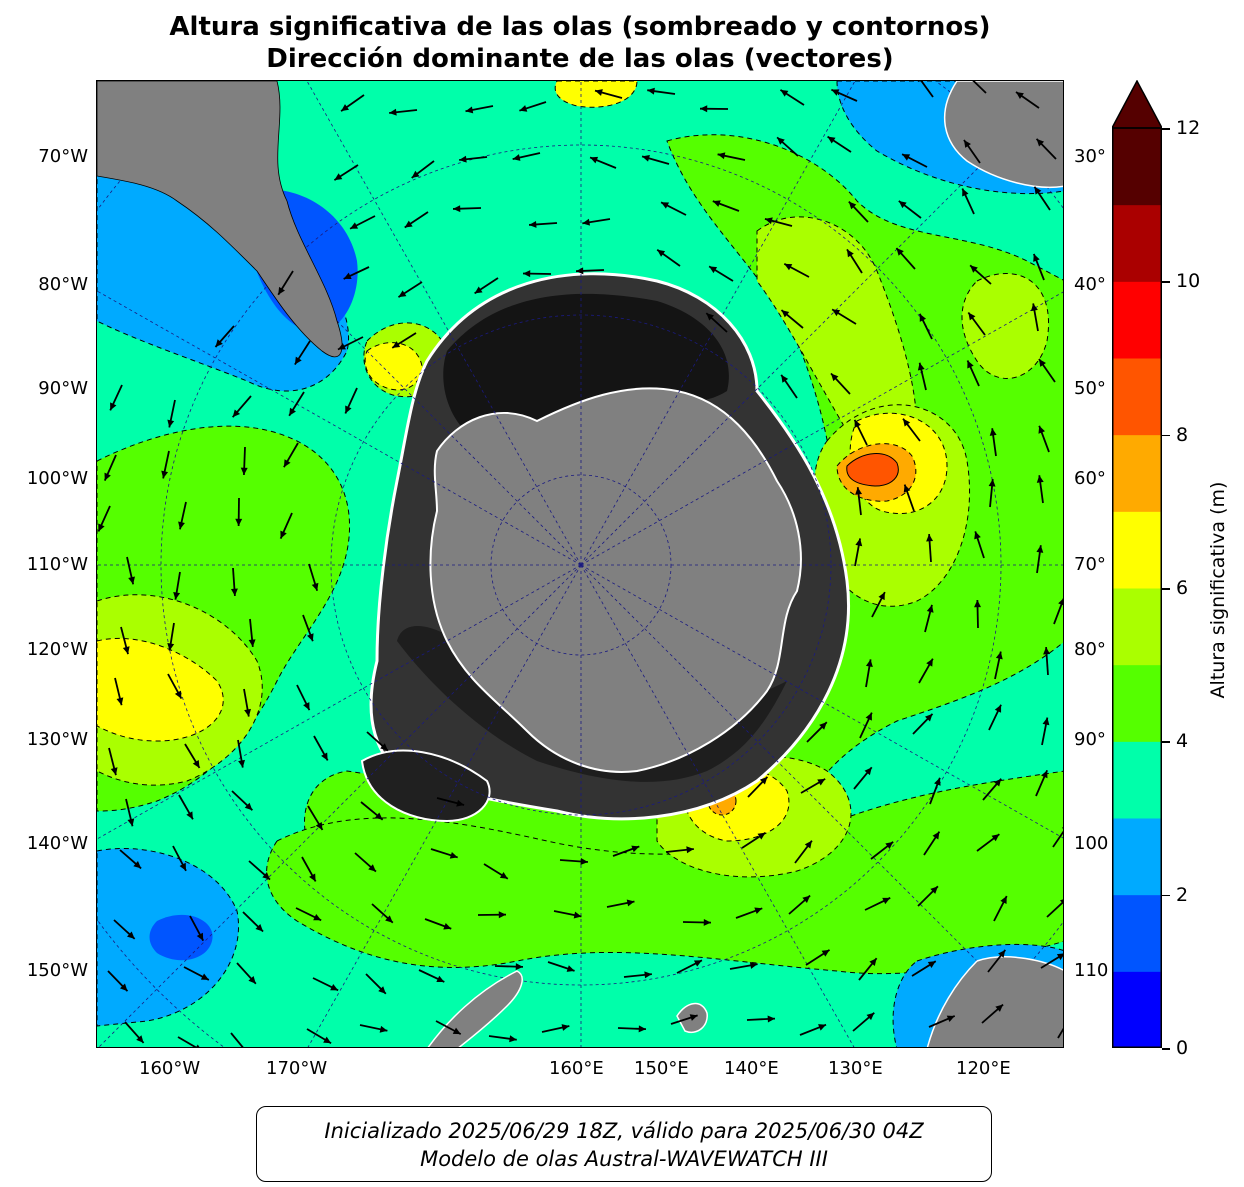 The width and height of the screenshot is (1244, 1187). Describe the element at coordinates (220, 219) in the screenshot. I see `south-america-landmass` at that location.